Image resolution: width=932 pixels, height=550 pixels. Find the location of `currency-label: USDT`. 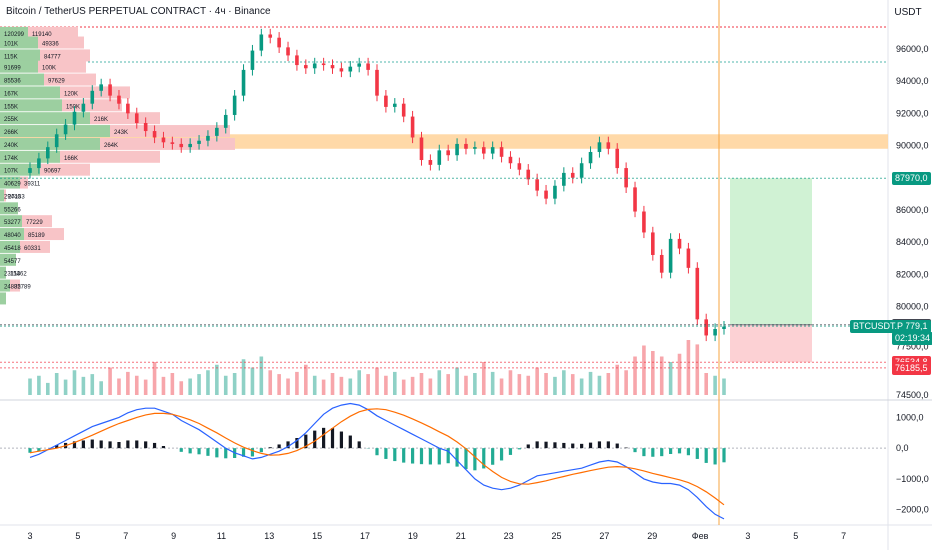

currency-label: USDT is located at coordinates (908, 12).